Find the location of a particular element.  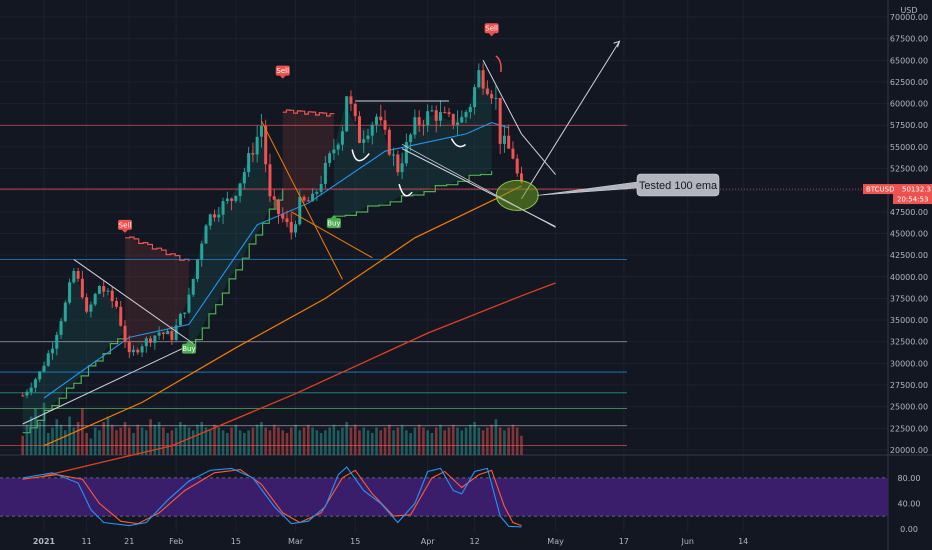

trendline-ascending is located at coordinates (108, 384).